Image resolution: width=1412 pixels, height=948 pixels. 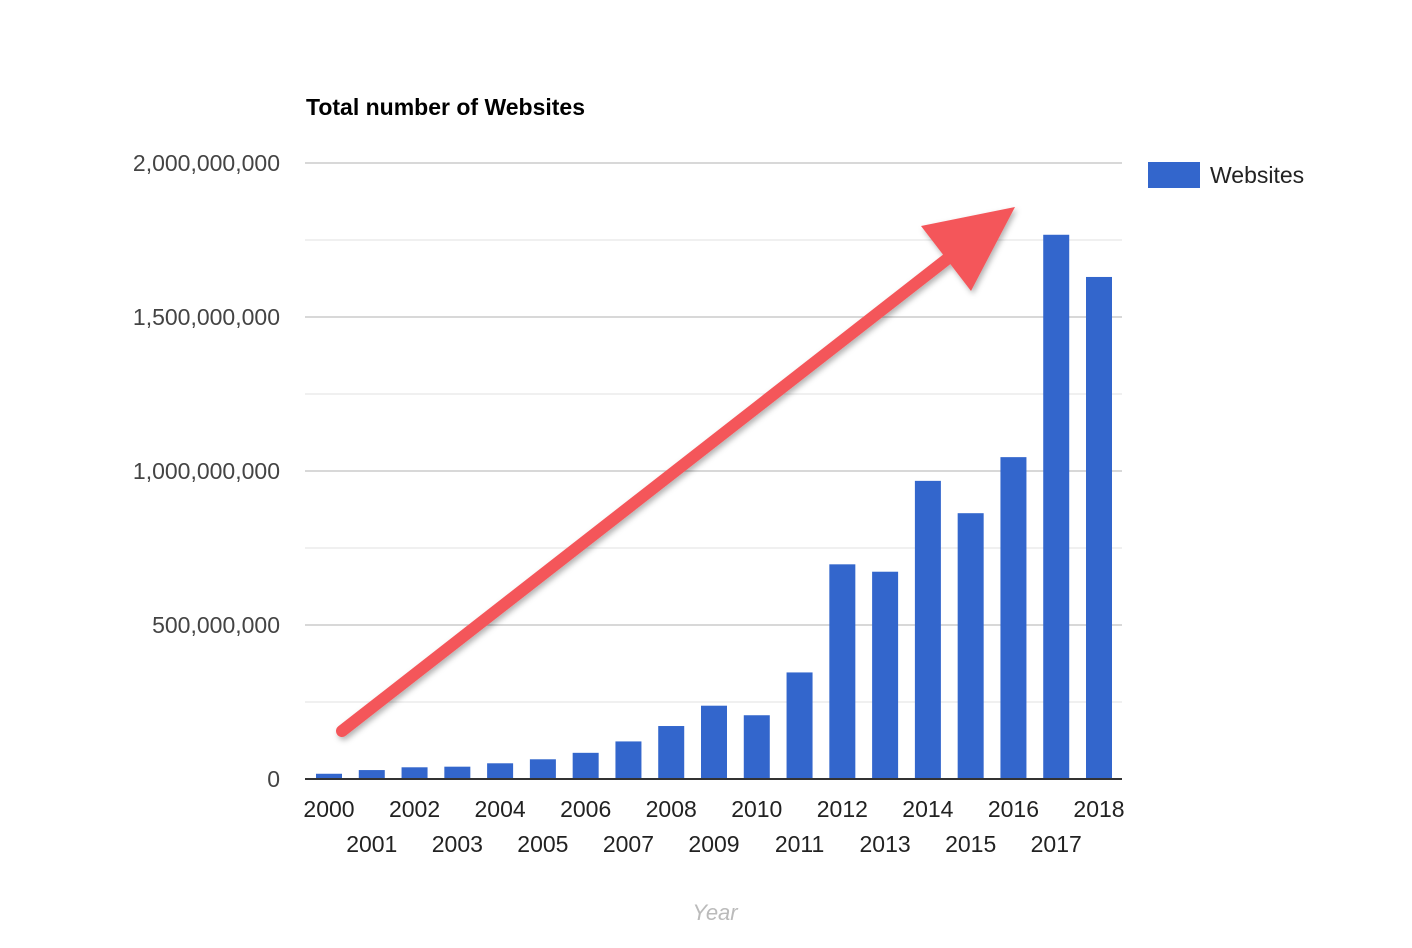 I want to click on bar-2018, so click(x=1099, y=527).